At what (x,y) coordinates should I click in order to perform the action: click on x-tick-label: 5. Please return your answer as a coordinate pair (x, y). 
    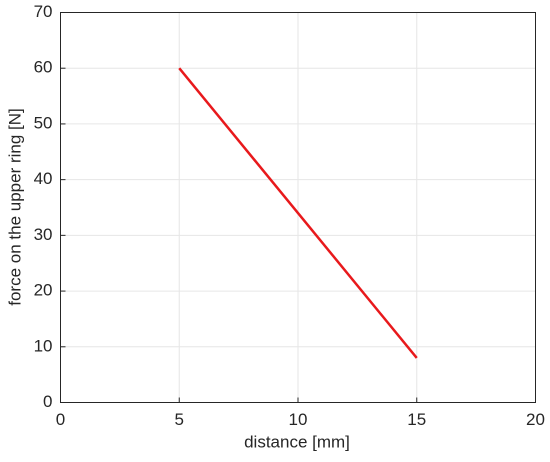
    Looking at the image, I should click on (179, 419).